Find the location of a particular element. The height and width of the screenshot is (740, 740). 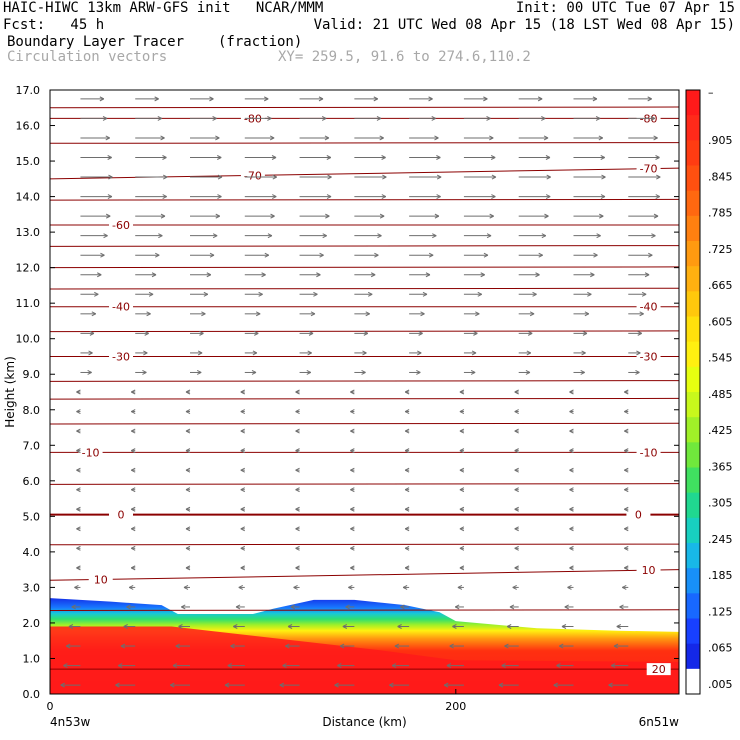

y-axis-label: Height (km) is located at coordinates (10, 391).